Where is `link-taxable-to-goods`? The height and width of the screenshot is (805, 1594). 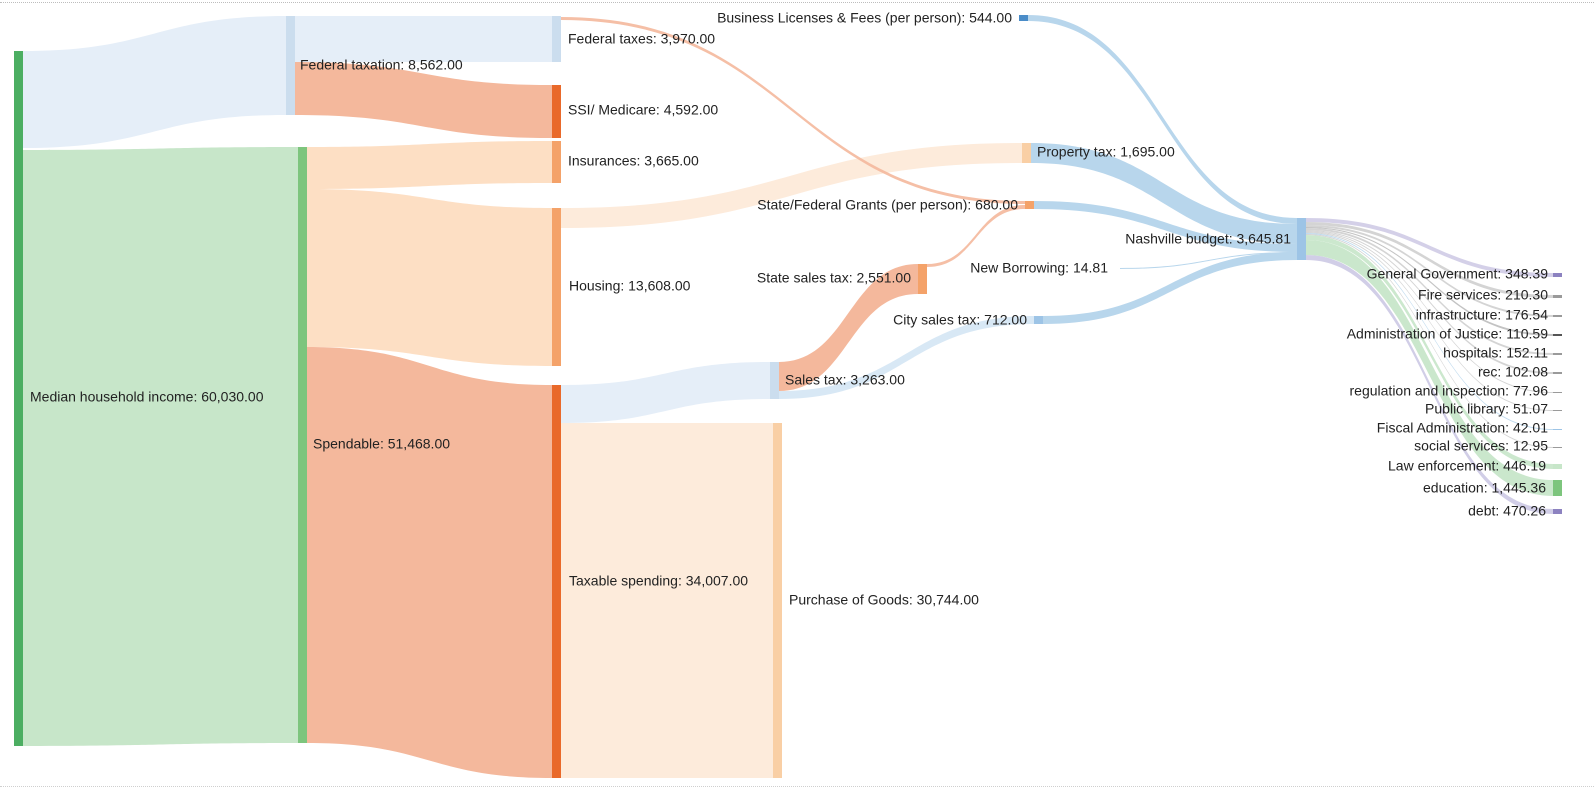 link-taxable-to-goods is located at coordinates (667, 600).